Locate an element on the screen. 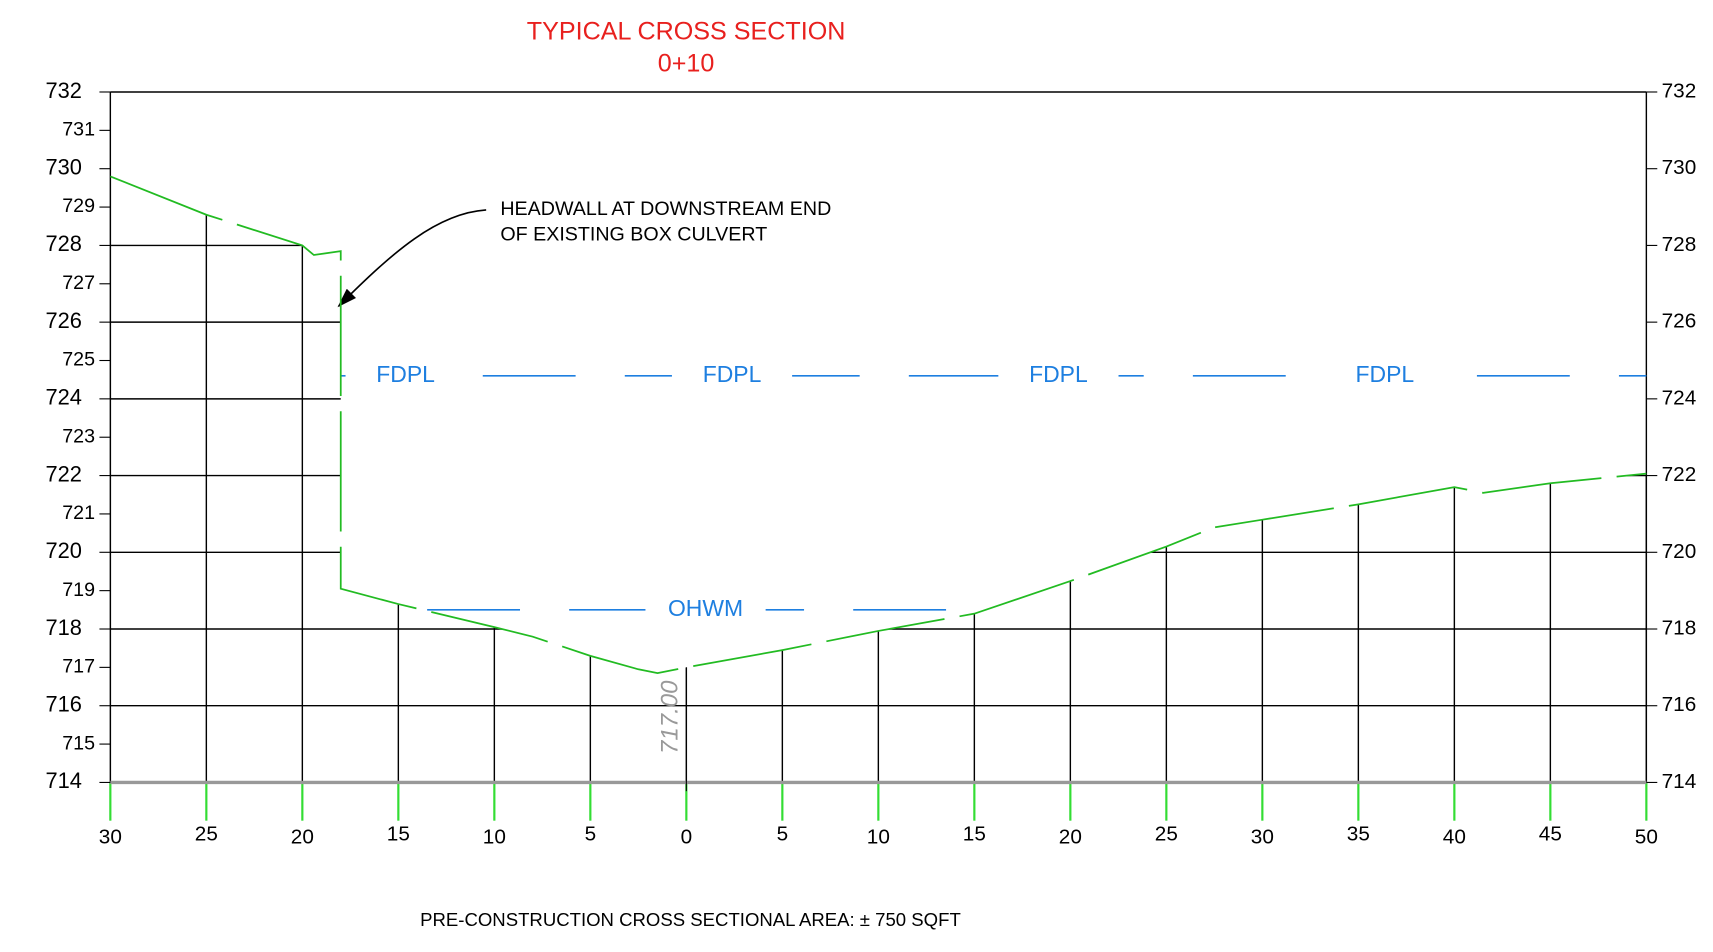 Image resolution: width=1713 pixels, height=952 pixels. title: TYPICAL CROSS SECTION is located at coordinates (686, 32).